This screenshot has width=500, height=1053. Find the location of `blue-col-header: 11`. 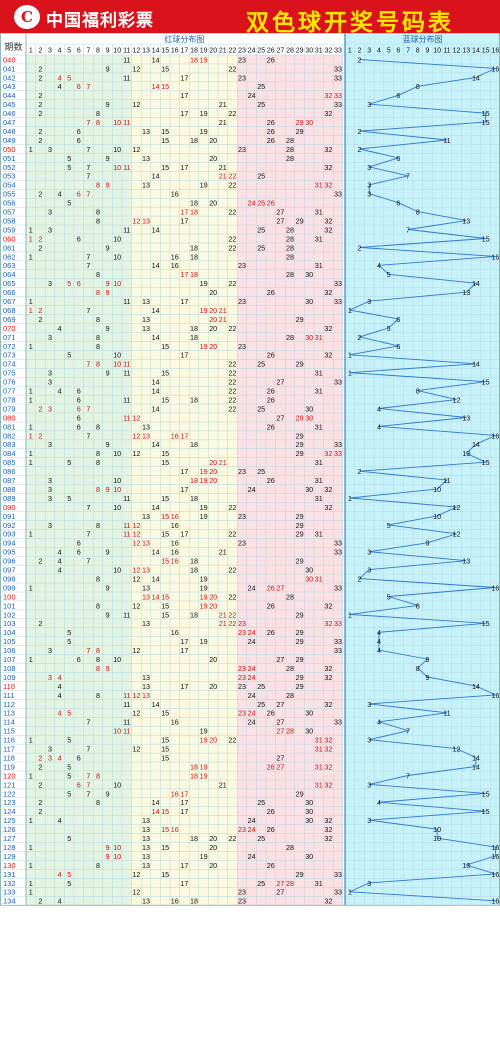

blue-col-header: 11 is located at coordinates (446, 51).